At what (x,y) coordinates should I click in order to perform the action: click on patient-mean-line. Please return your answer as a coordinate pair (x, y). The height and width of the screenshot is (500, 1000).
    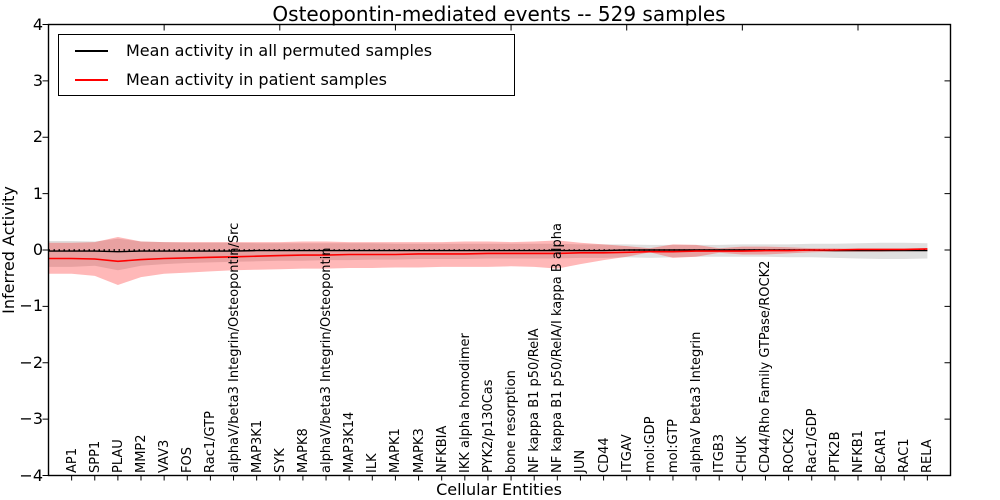
    Looking at the image, I should click on (488, 255).